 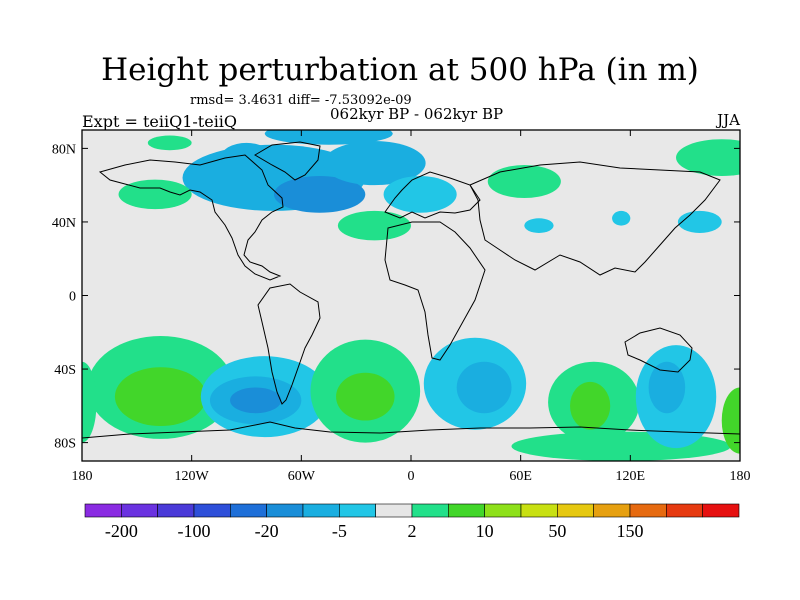 I want to click on coast-greenland, so click(x=287, y=161).